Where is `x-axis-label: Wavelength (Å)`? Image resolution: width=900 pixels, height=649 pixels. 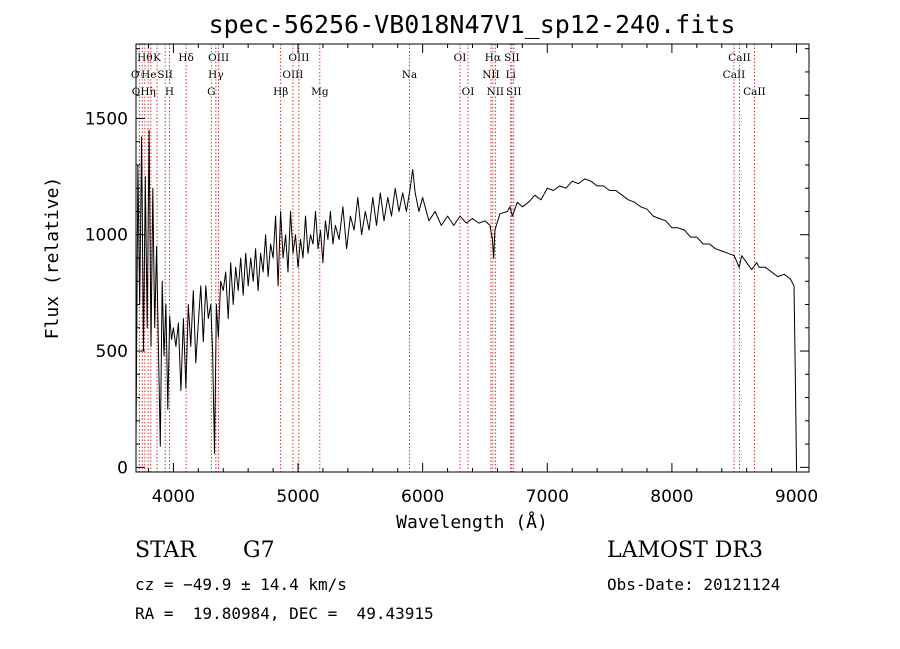
x-axis-label: Wavelength (Å) is located at coordinates (472, 522).